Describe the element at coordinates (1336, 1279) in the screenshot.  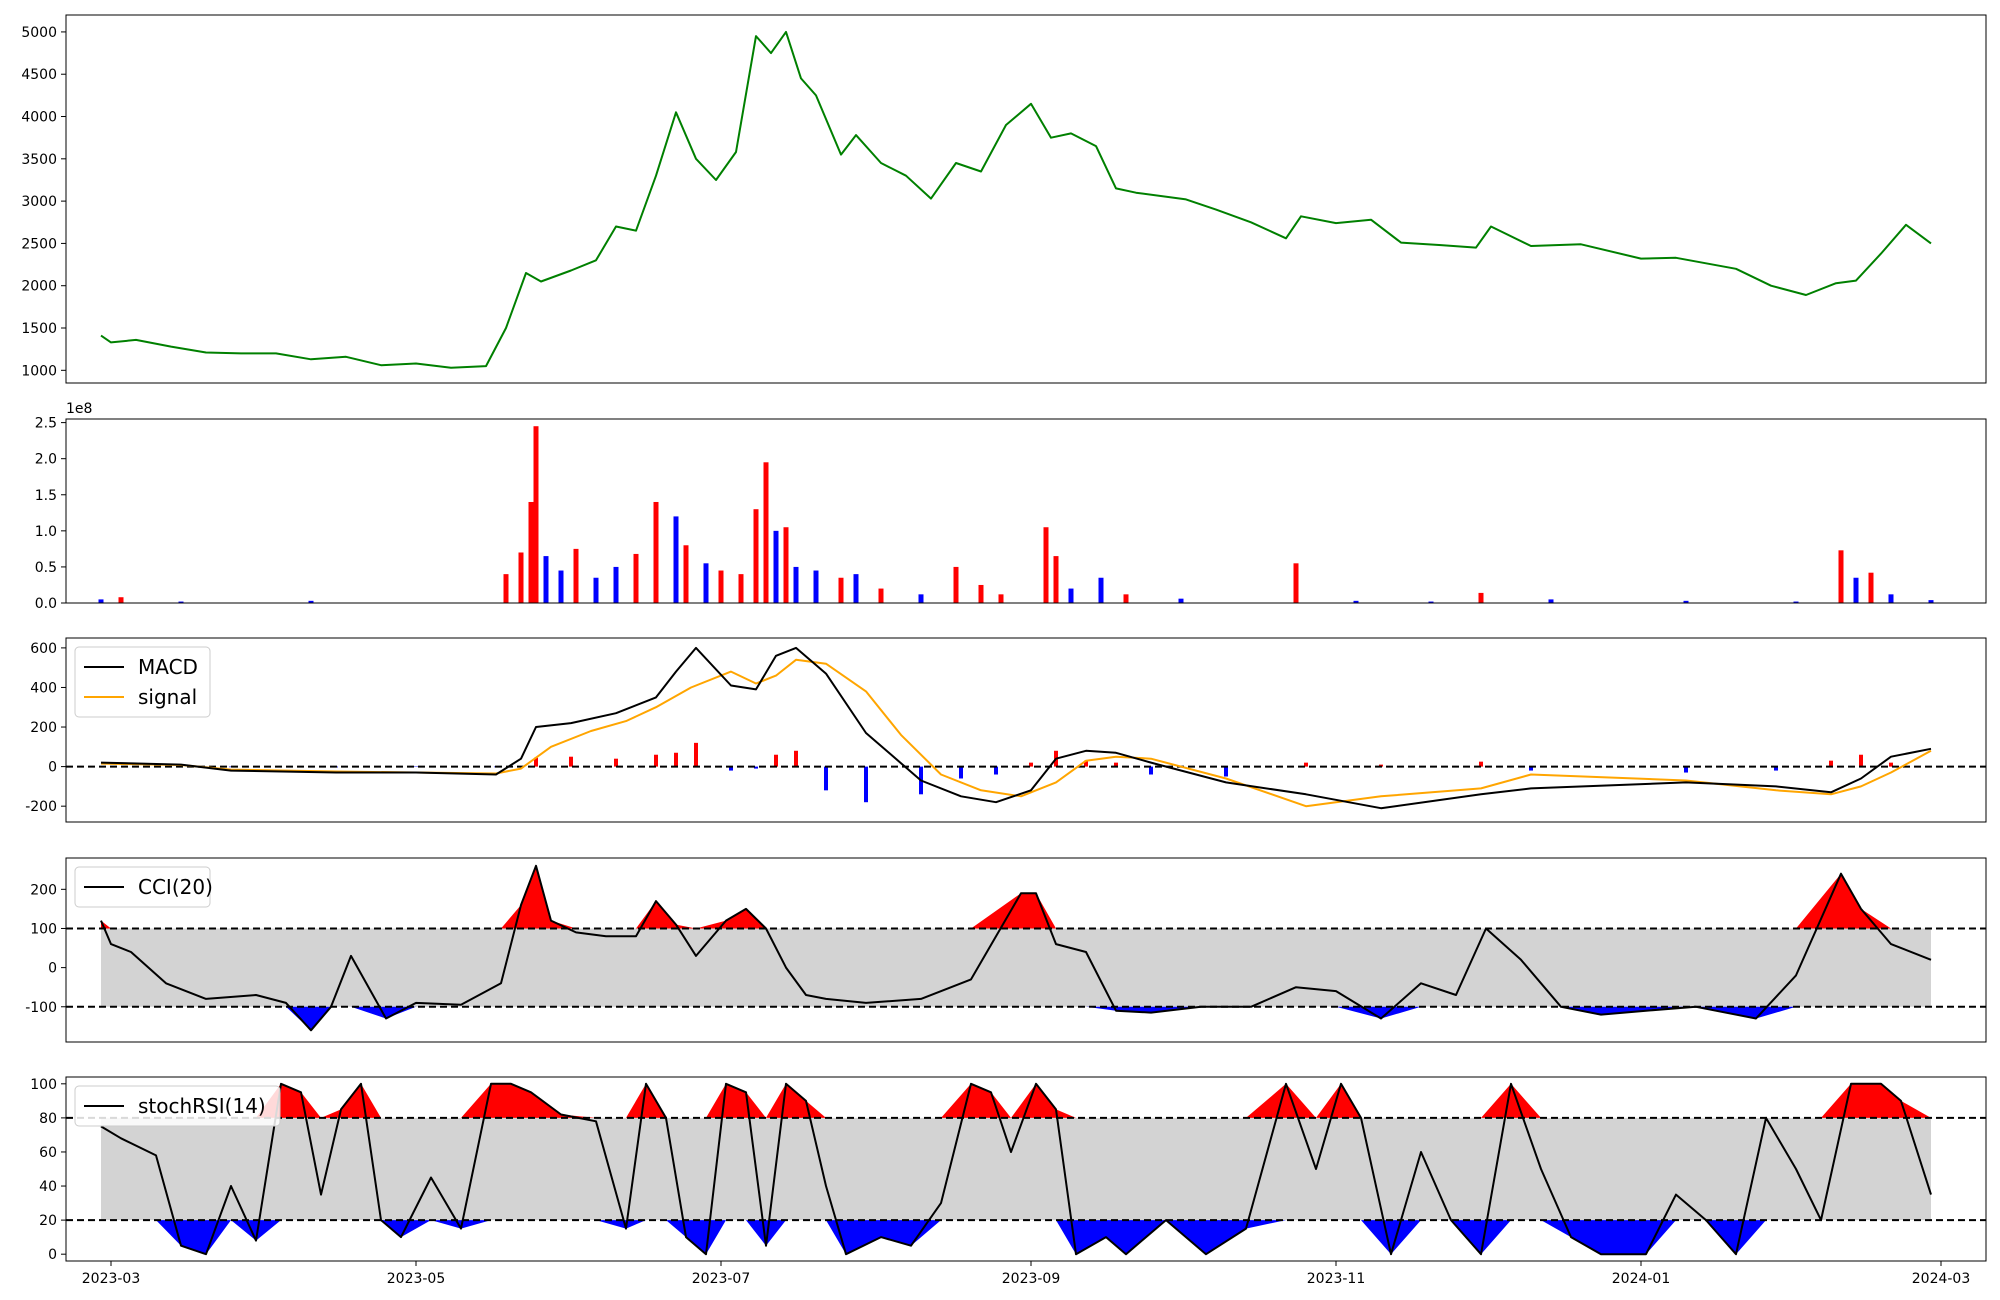
I see `x-tick-label: 2023-11` at that location.